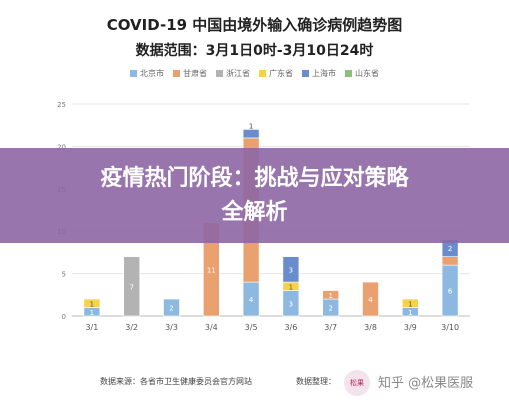 This screenshot has height=400, width=509. I want to click on legend-item: 广东省, so click(276, 73).